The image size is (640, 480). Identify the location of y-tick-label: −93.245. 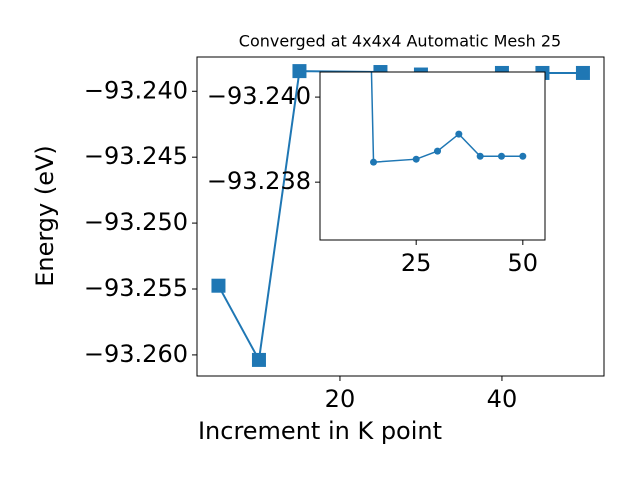
(136, 156).